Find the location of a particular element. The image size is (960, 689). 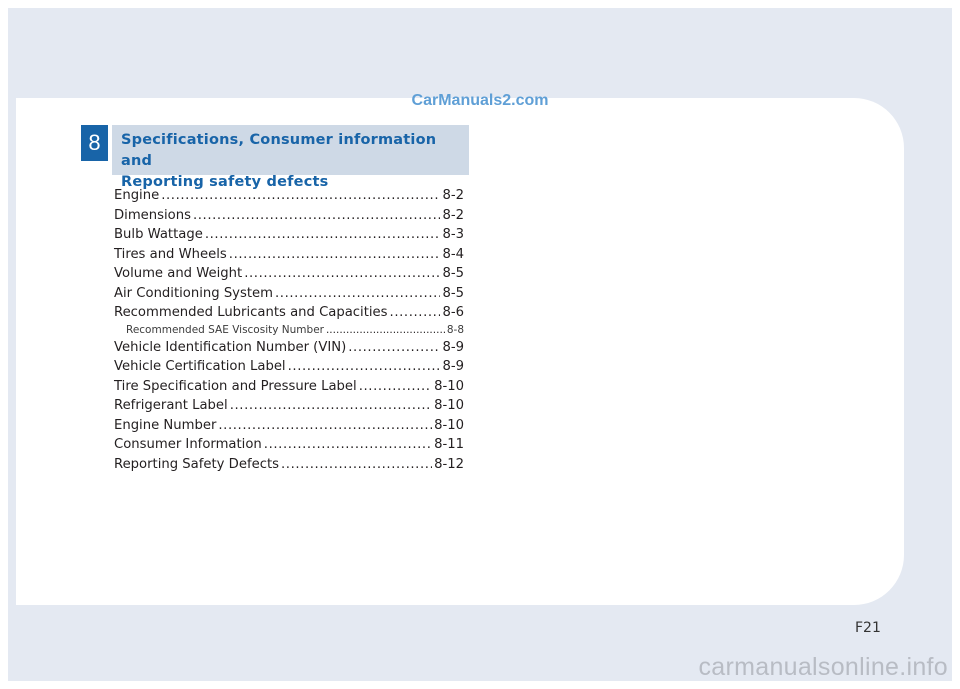

toc-label: Vehicle Identification Number (VIN) is located at coordinates (230, 347).